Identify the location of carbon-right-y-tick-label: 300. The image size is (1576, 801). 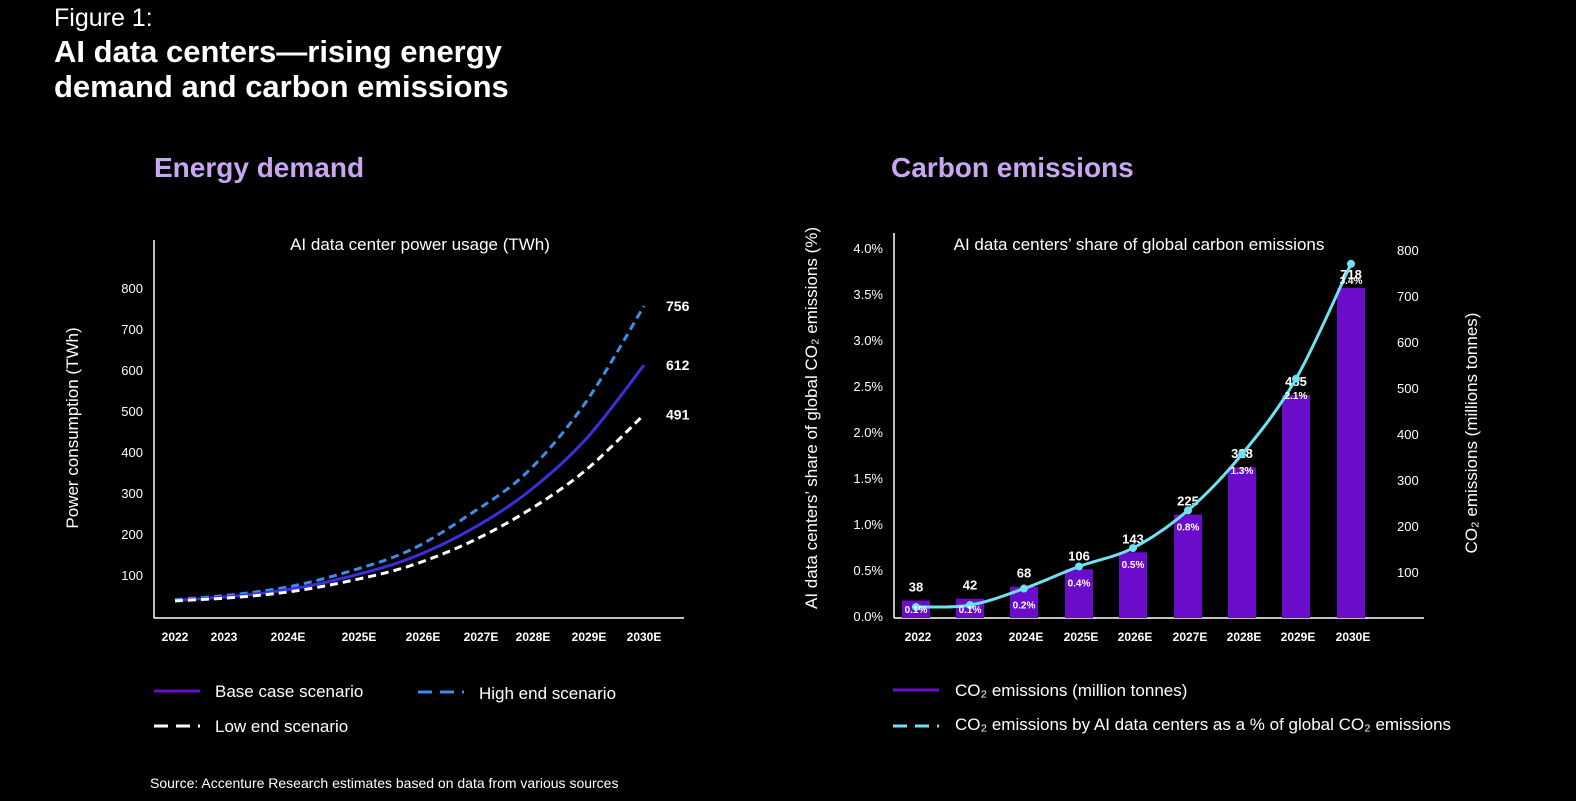
(1408, 480).